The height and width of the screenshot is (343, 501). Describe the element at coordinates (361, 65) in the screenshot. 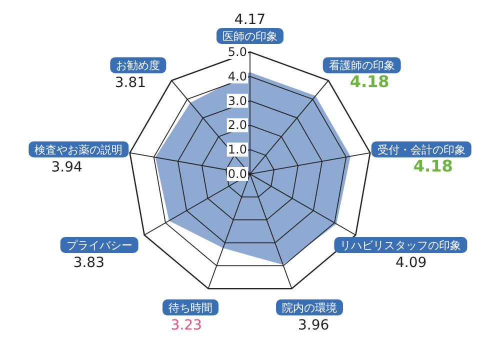

I see `spoke-label: 看護師の印象` at that location.